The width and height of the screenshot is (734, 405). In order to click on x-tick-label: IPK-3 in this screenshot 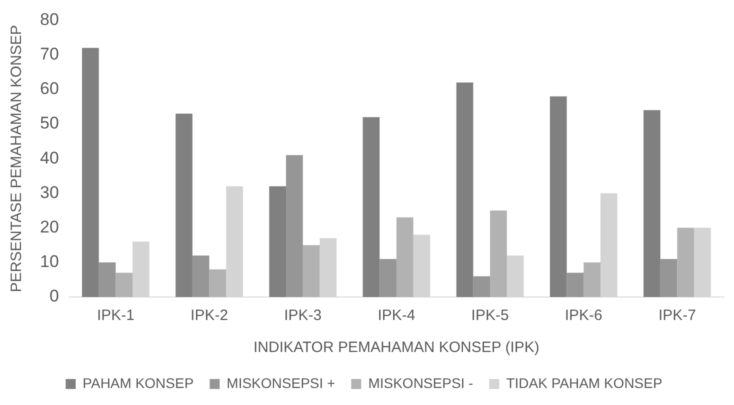, I will do `click(303, 315)`.